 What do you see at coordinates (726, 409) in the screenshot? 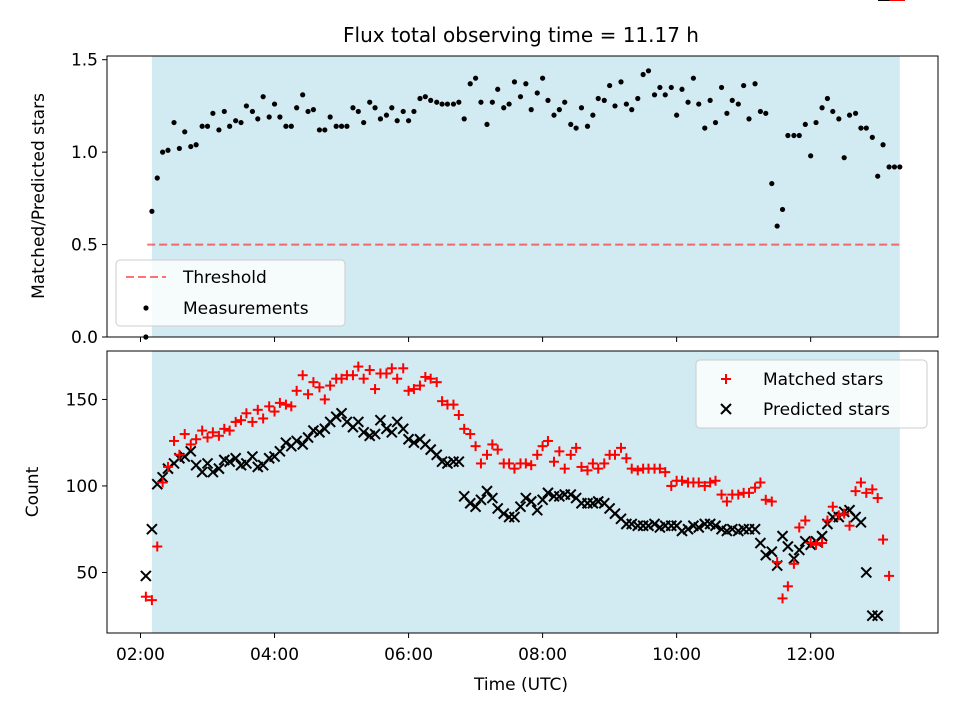
I see `legend-x-mark` at bounding box center [726, 409].